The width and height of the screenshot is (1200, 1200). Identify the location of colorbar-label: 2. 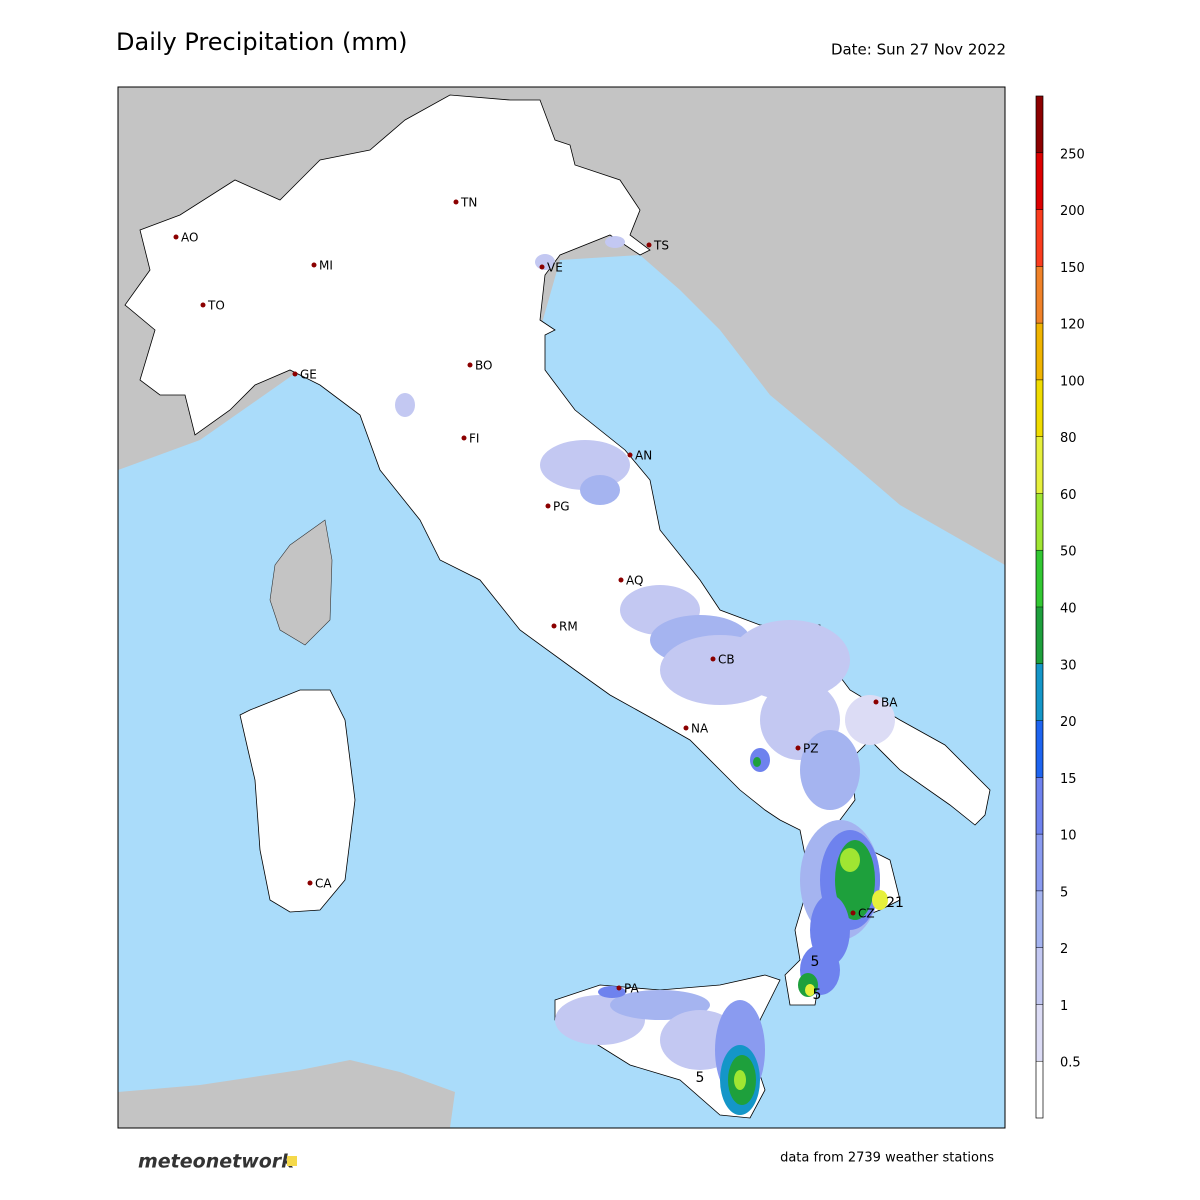
(1064, 949).